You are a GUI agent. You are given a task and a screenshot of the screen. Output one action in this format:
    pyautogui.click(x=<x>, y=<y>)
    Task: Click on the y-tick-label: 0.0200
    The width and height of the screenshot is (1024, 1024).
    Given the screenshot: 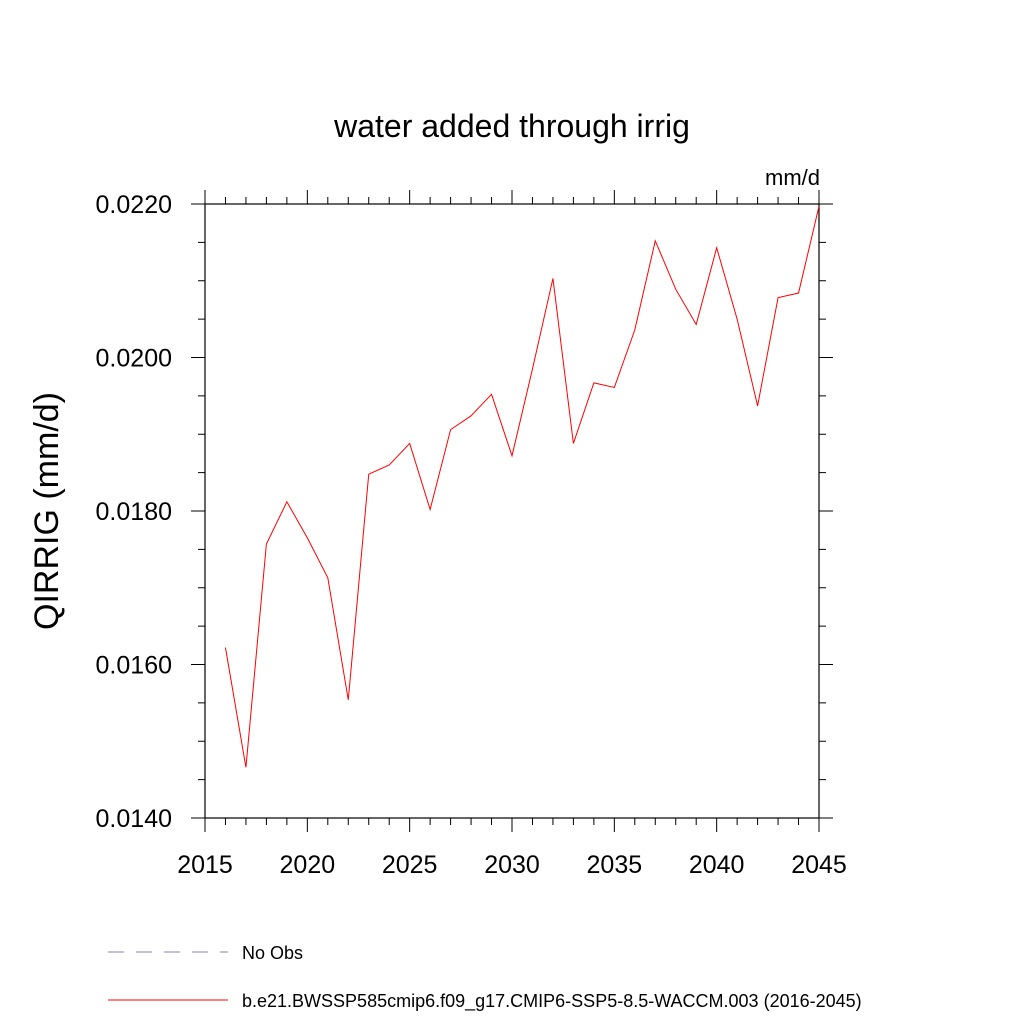 What is the action you would take?
    pyautogui.click(x=134, y=359)
    